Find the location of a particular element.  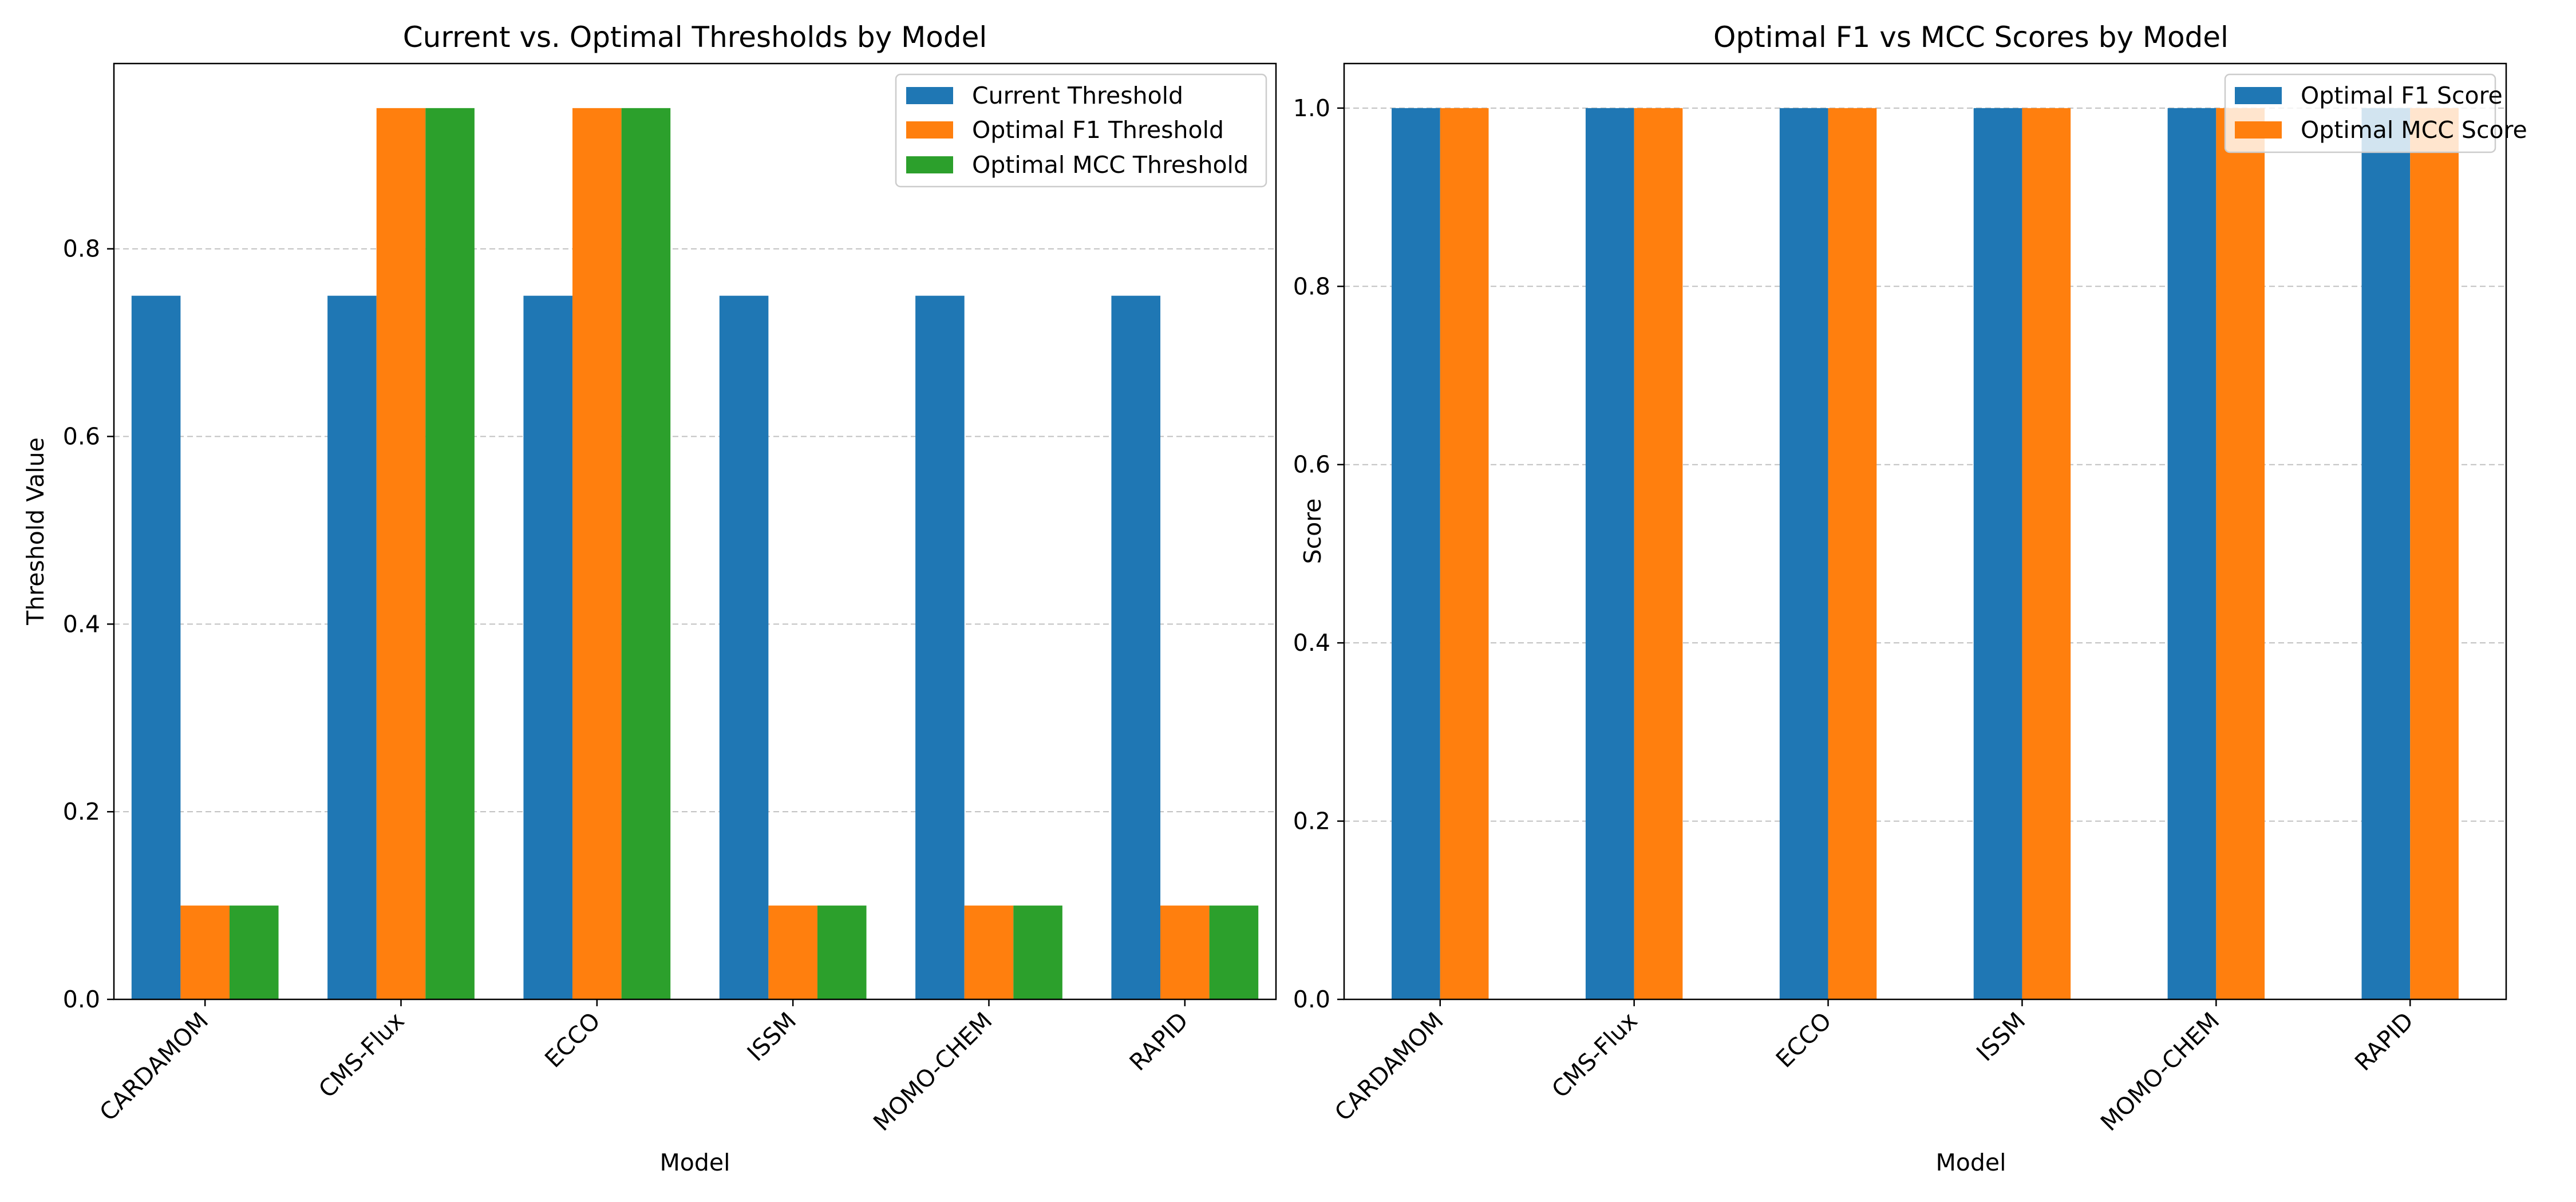

bar-current-threshold-cms-flux is located at coordinates (352, 647).